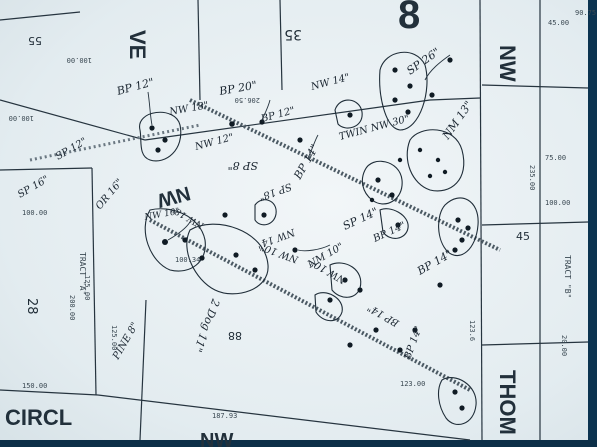  What do you see at coordinates (214, 142) in the screenshot?
I see `tree-note: NW 12"` at bounding box center [214, 142].